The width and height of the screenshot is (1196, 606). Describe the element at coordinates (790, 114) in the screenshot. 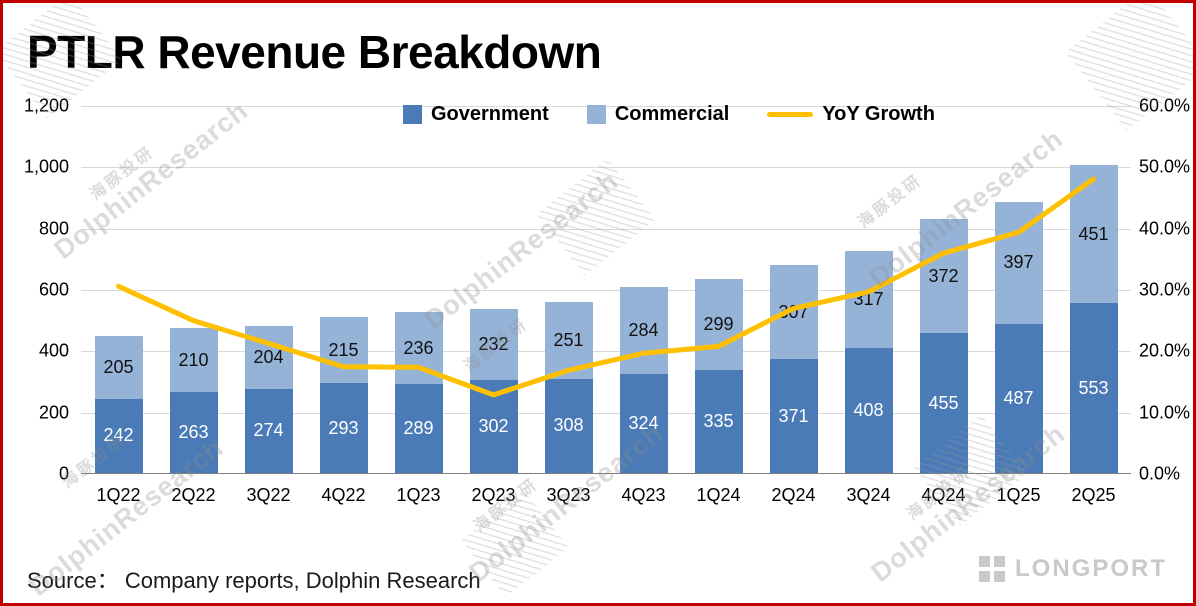

I see `legend-swatch-yoy-line` at that location.